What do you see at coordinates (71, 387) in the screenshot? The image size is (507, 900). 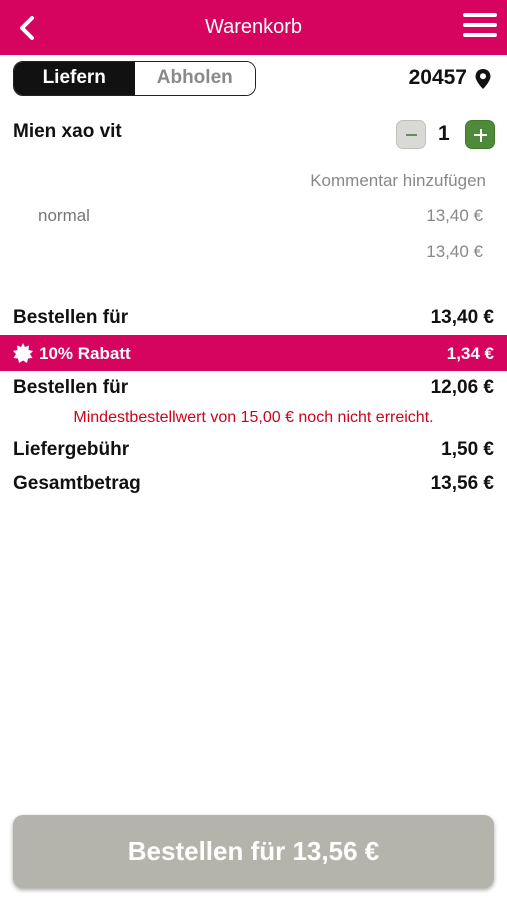 I see `discounted-subtotal-label: Bestellen für` at bounding box center [71, 387].